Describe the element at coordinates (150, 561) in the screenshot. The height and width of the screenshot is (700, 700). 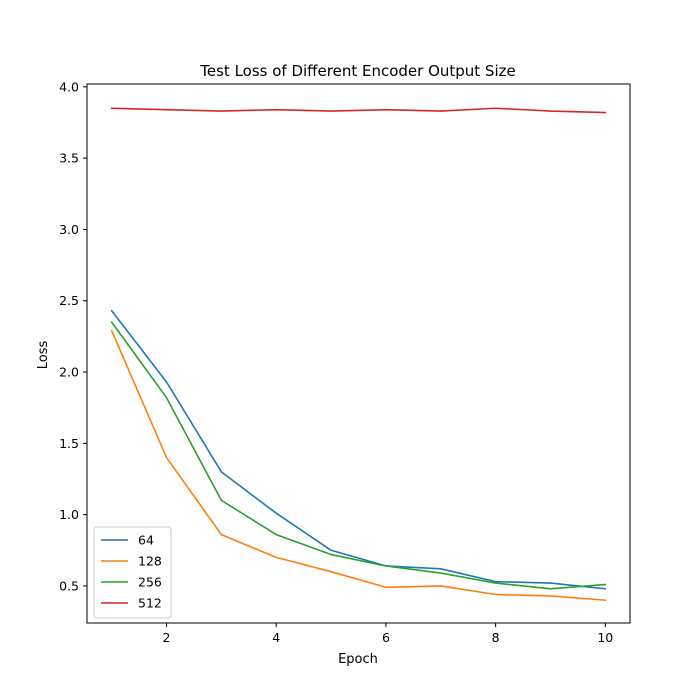
I see `legend-label-128: 128` at that location.